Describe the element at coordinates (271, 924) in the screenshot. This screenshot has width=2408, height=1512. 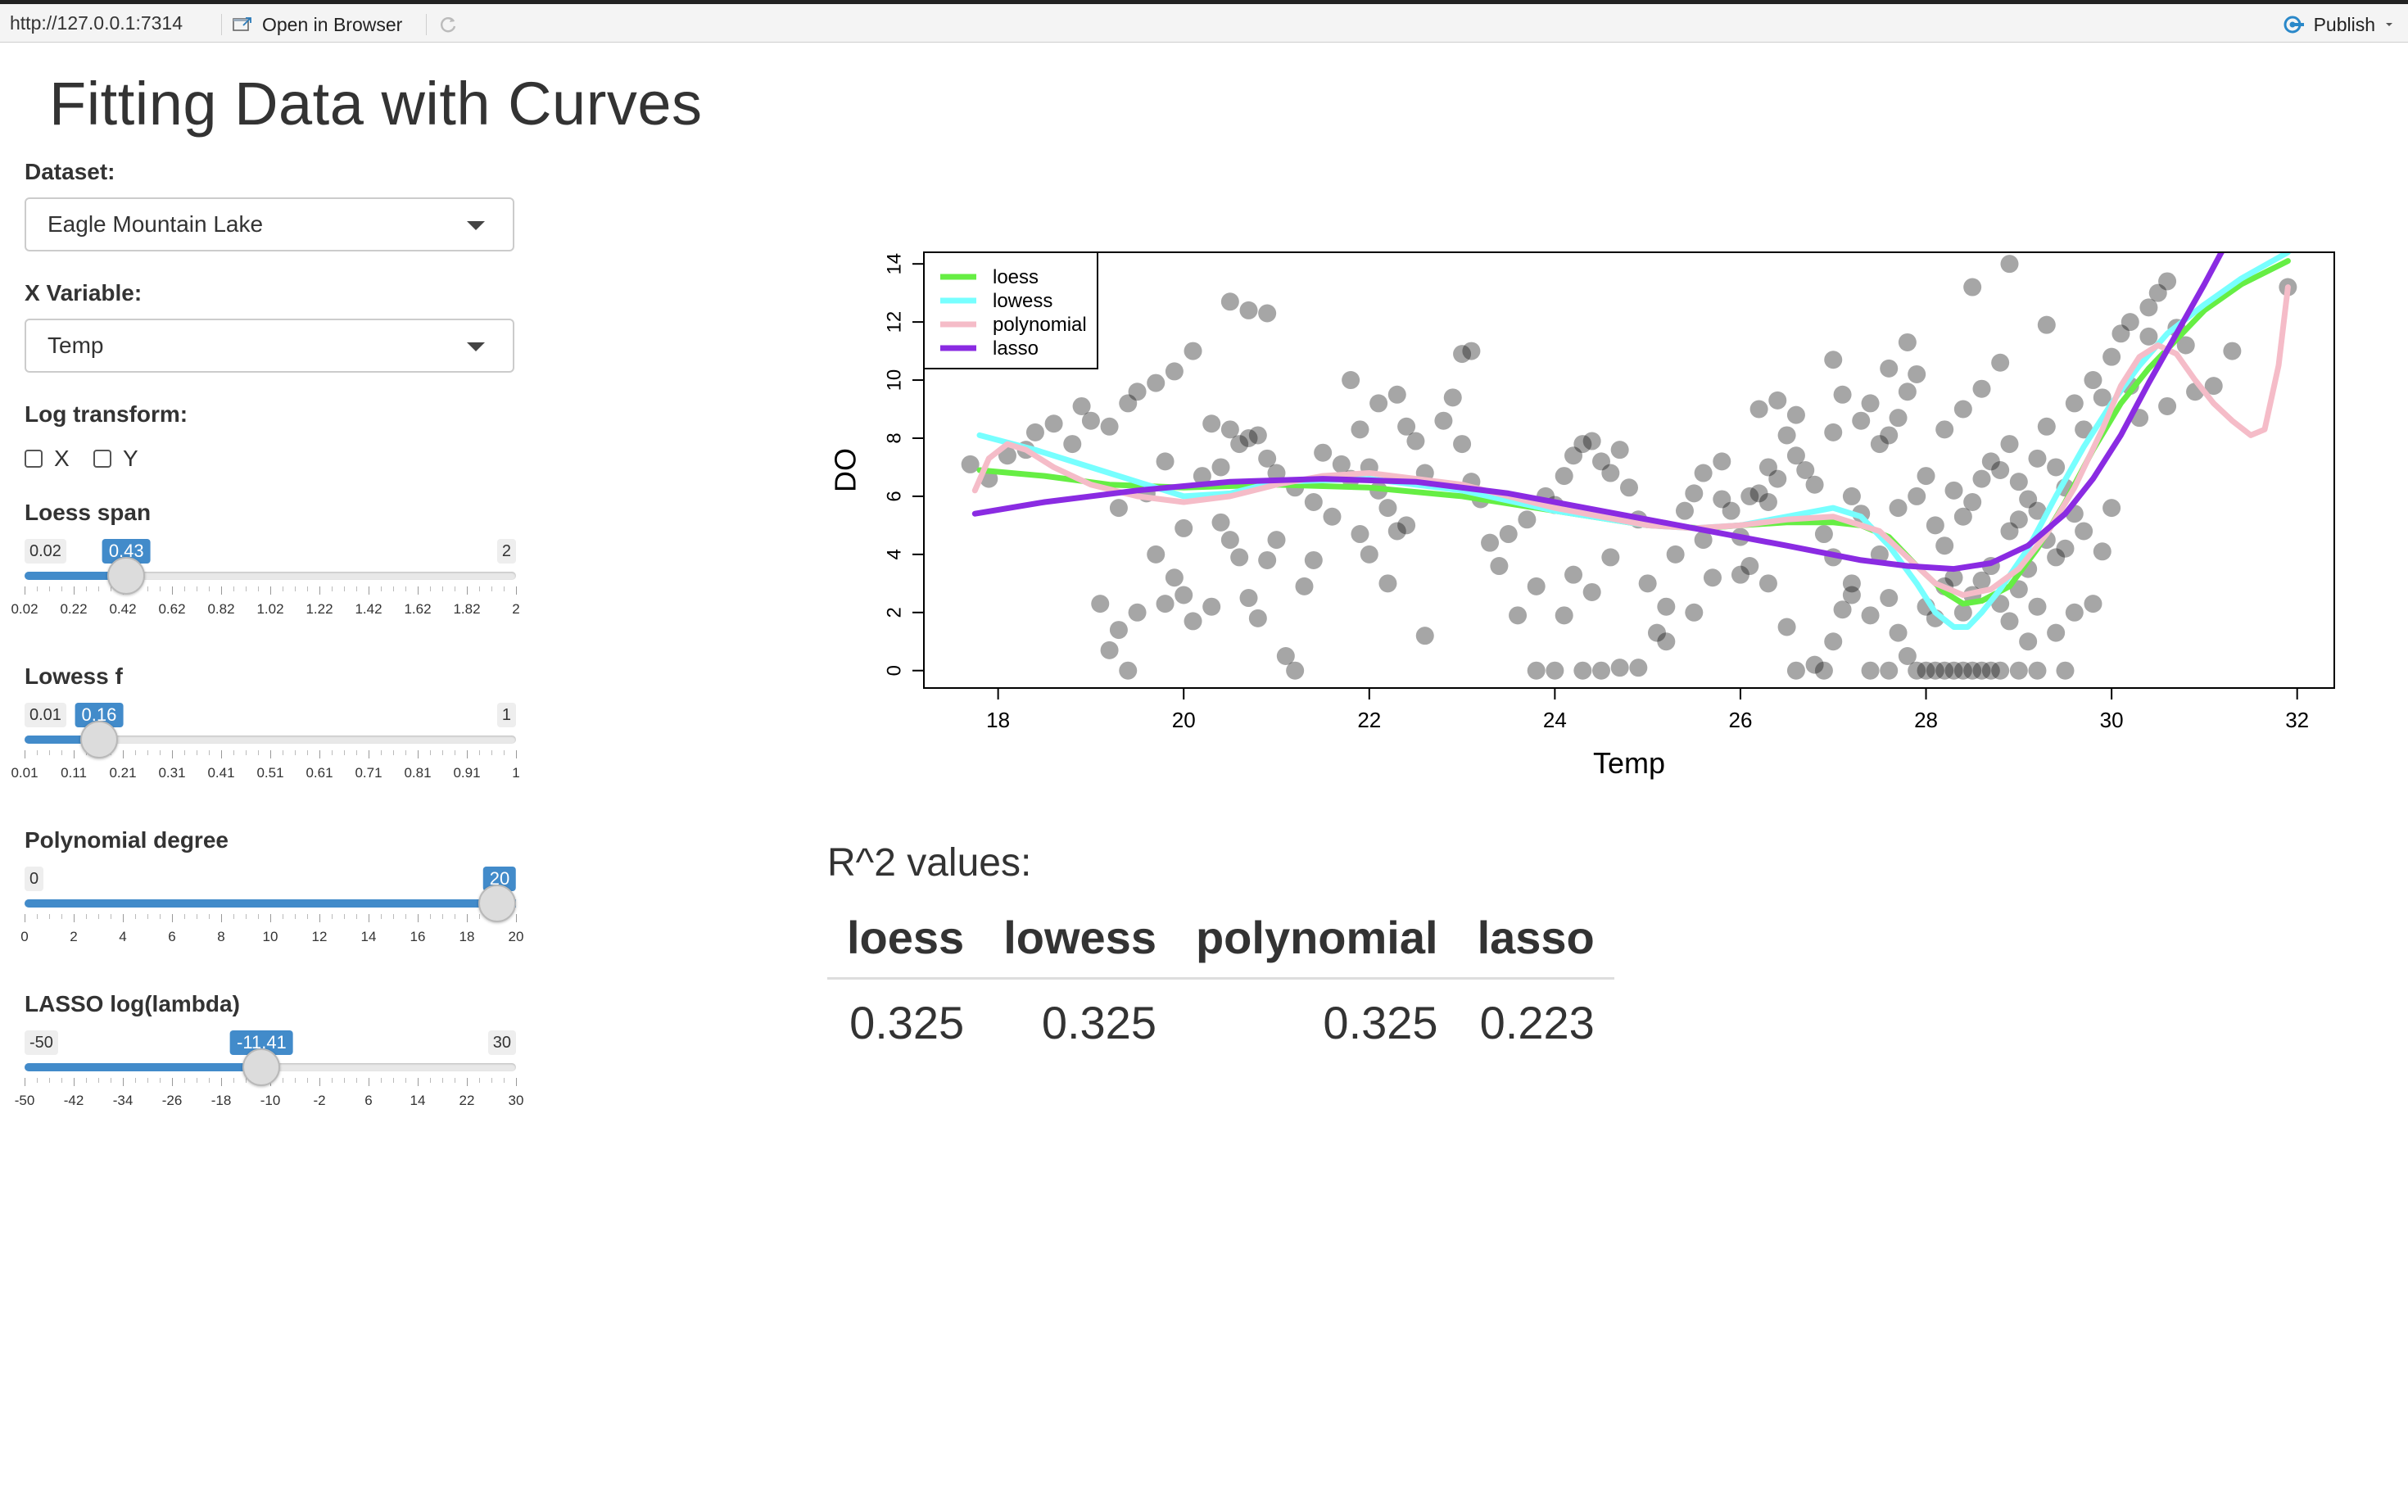
I see `polynomial-degree-slider: 0 20 0 2 4 6 8 10 12 14 16 18 20` at that location.